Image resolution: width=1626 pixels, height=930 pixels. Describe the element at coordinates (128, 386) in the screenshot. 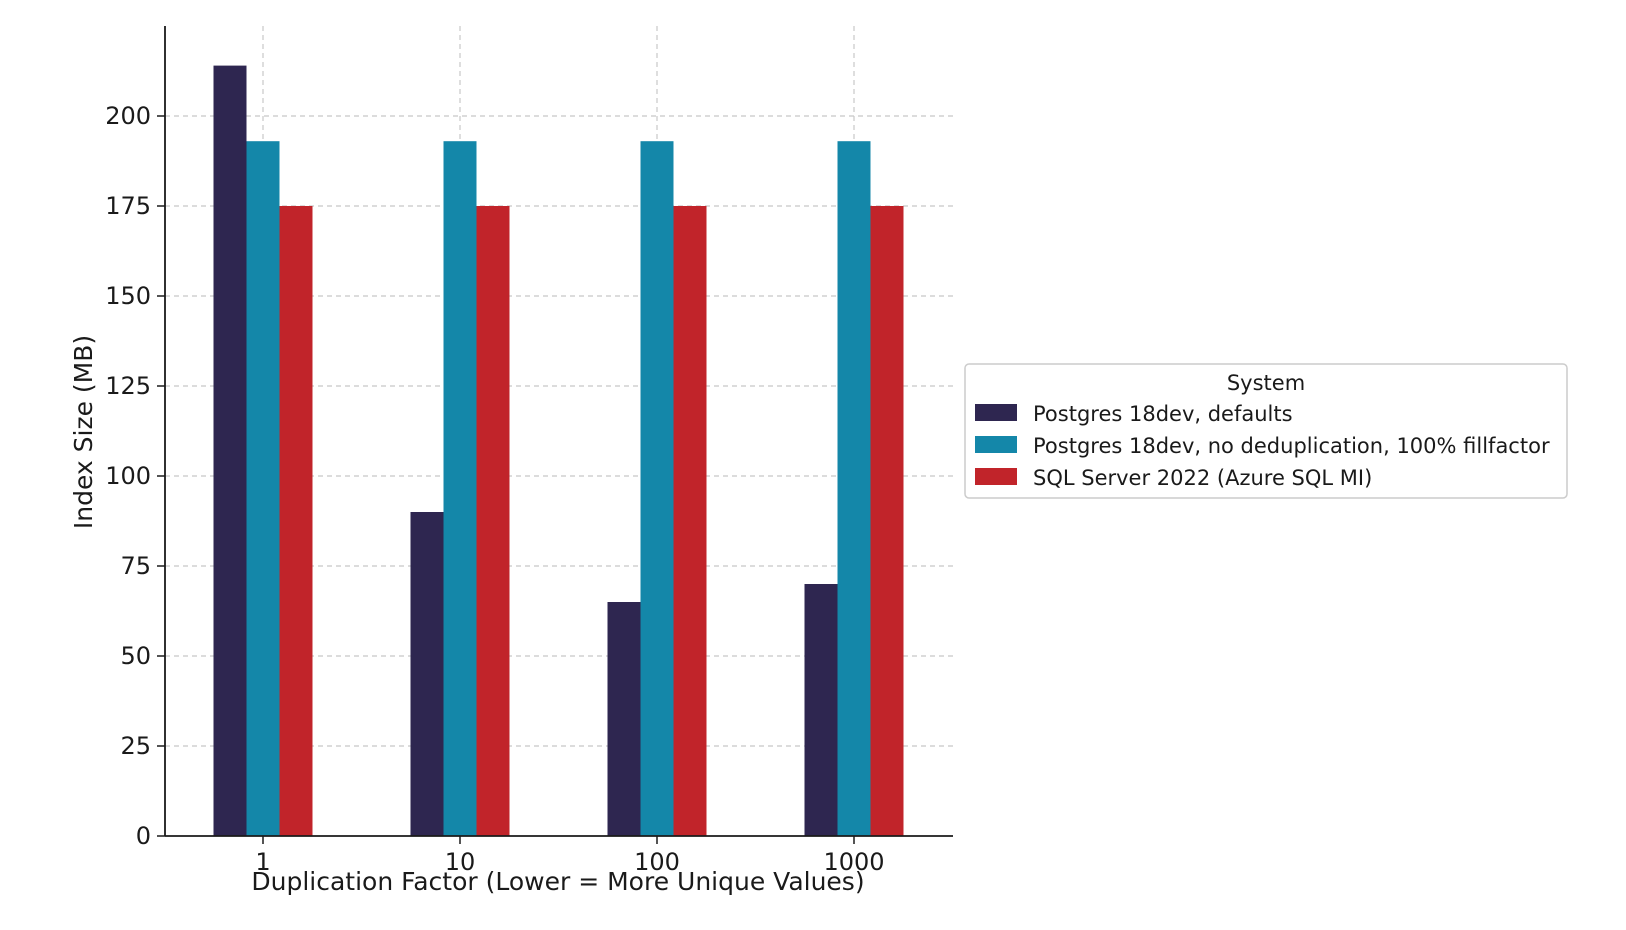

I see `y-tick-label: 125` at that location.